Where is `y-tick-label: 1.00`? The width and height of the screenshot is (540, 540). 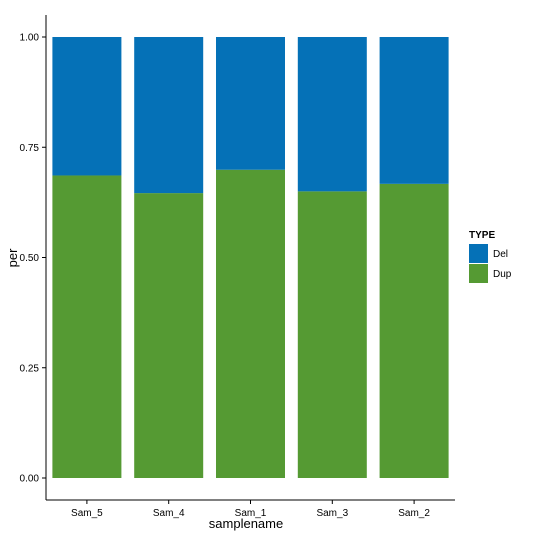
y-tick-label: 1.00 is located at coordinates (30, 38).